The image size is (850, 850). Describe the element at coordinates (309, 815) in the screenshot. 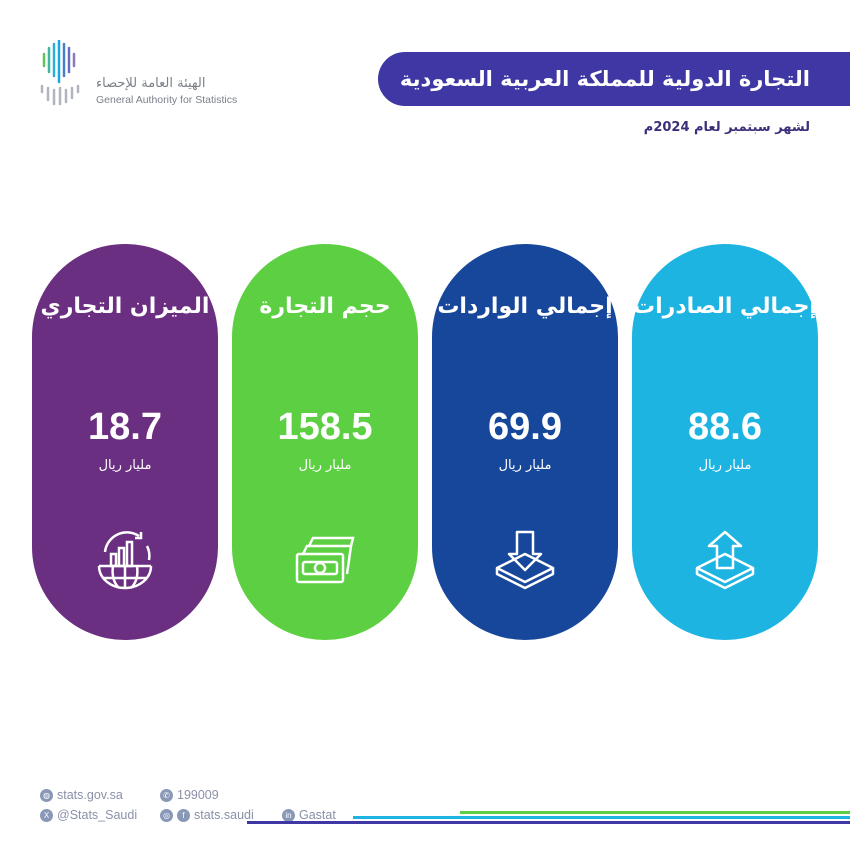

I see `linkedin-link: in Gastat` at that location.